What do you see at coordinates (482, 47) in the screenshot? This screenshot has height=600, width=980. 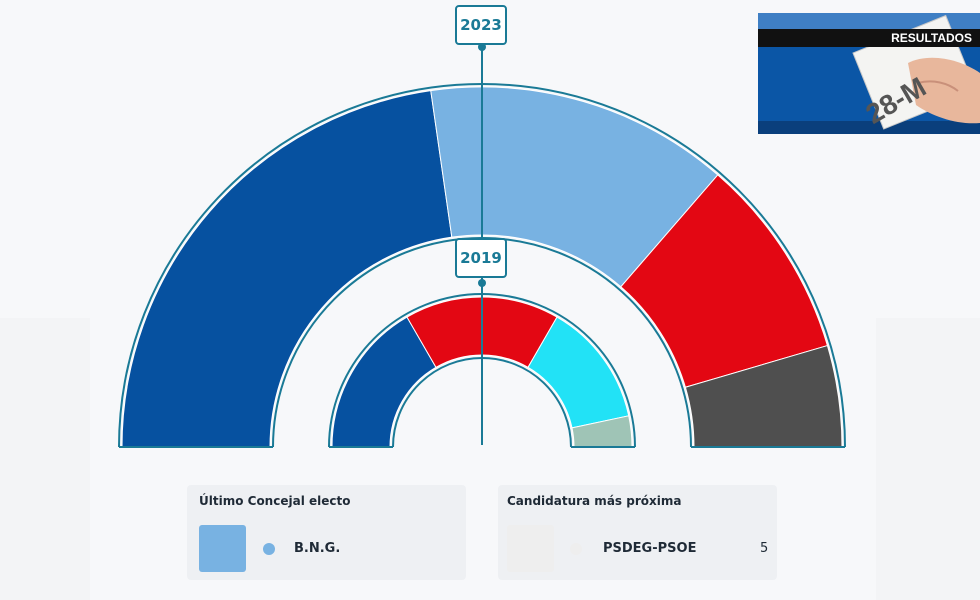 I see `year-marker-2023` at bounding box center [482, 47].